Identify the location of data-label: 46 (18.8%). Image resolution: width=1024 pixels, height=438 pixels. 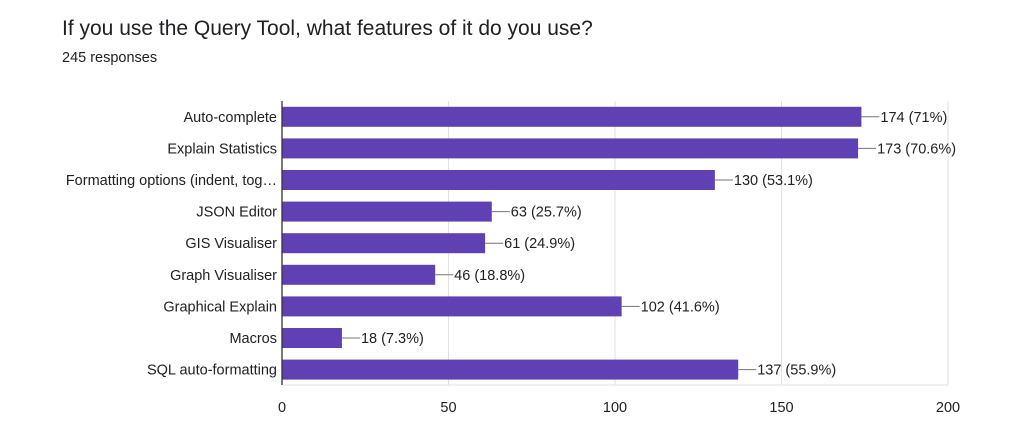
(489, 276).